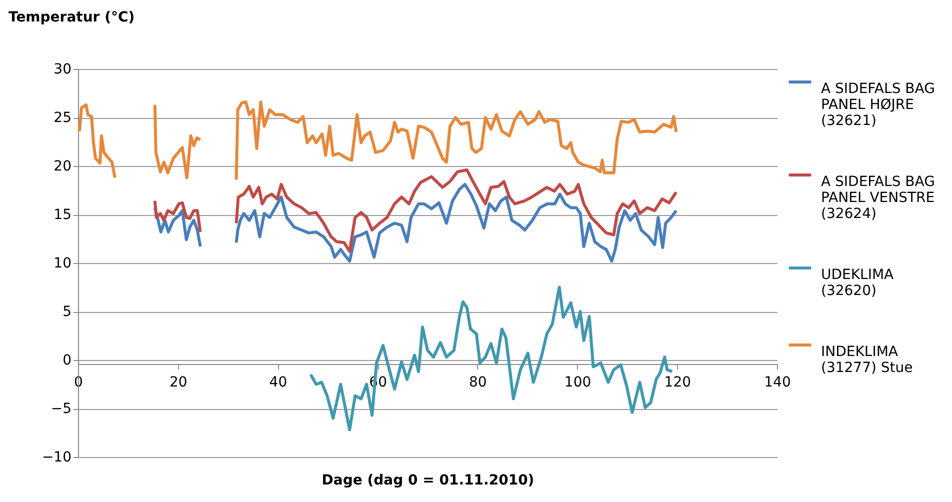  I want to click on y-tick-label: −5, so click(61, 409).